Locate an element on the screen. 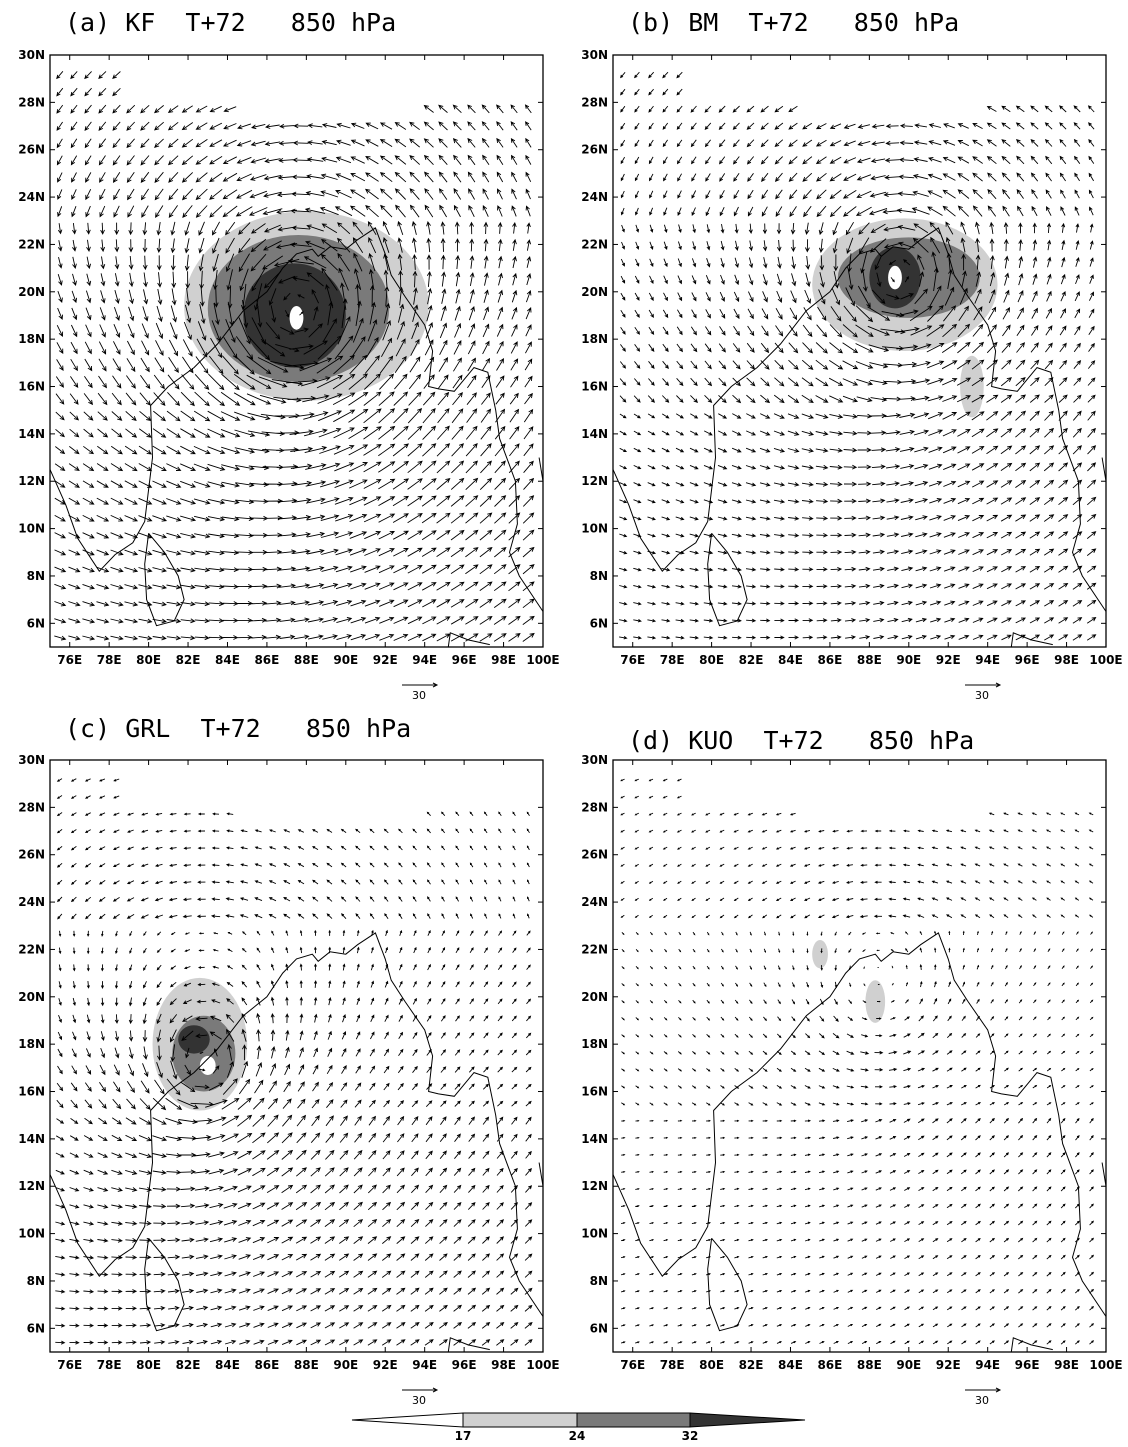 The image size is (1128, 1447). colorbar: 17 24 32 is located at coordinates (578, 1427).